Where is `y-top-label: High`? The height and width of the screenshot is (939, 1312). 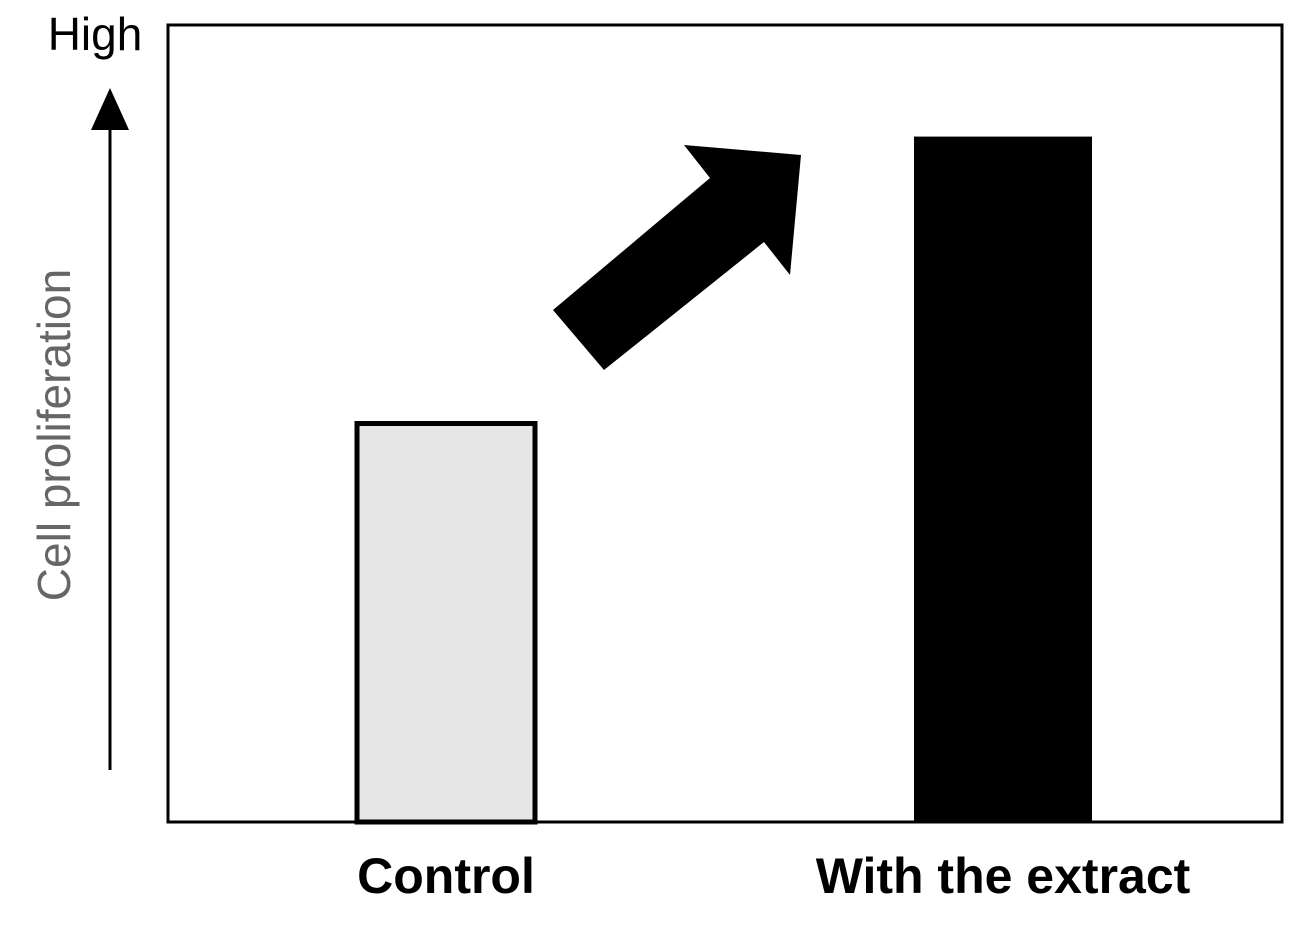
y-top-label: High is located at coordinates (95, 34).